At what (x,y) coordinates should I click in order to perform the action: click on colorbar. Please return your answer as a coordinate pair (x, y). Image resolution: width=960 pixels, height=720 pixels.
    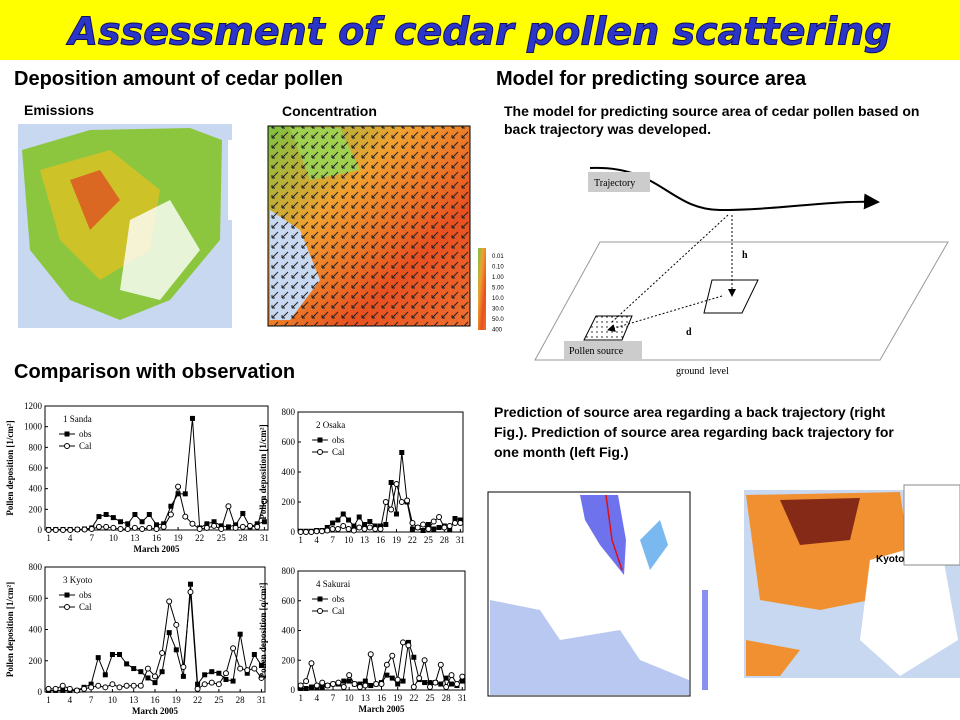
    Looking at the image, I should click on (482, 289).